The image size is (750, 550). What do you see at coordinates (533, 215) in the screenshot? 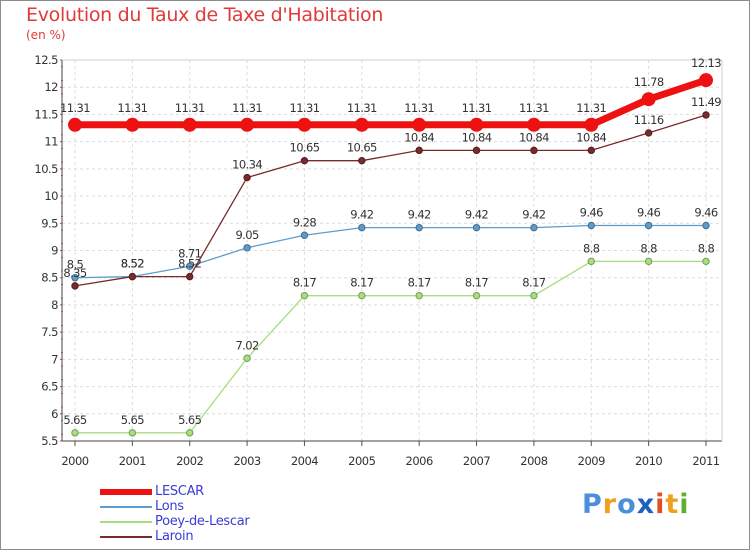
I see `data-label-lons: 9.42` at bounding box center [533, 215].